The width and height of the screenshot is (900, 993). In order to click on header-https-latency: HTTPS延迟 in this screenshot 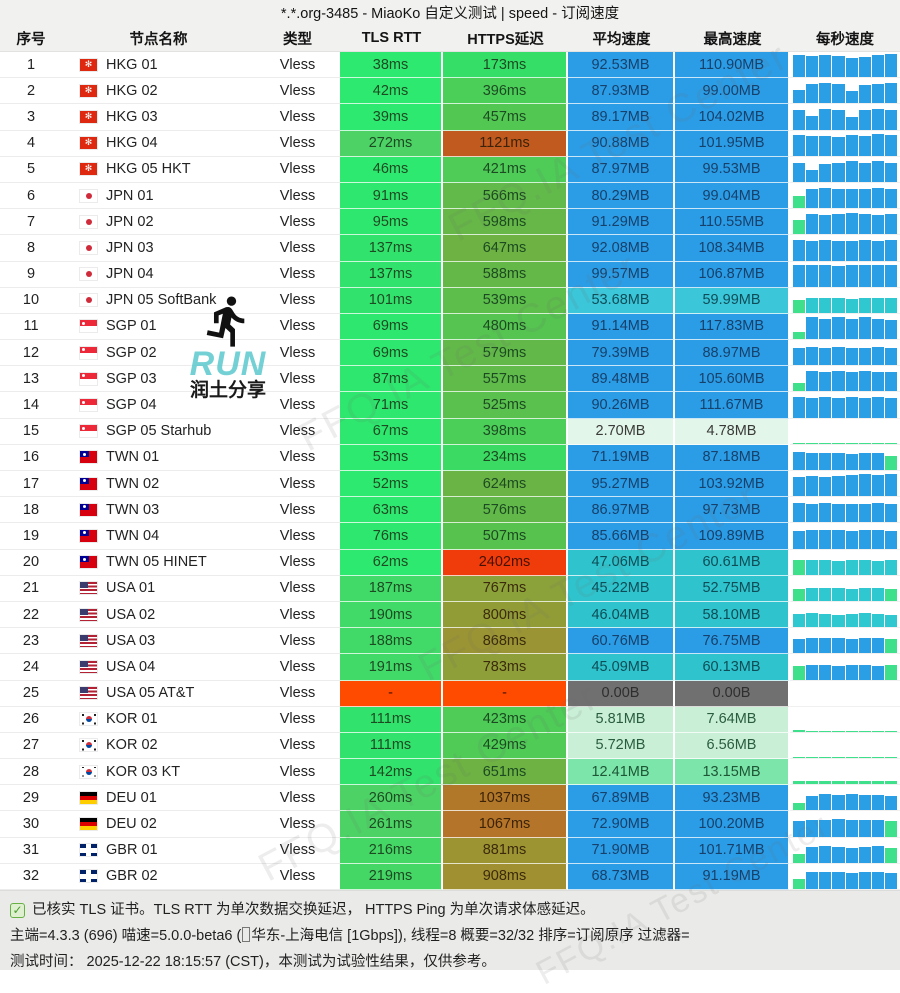, I will do `click(505, 39)`.